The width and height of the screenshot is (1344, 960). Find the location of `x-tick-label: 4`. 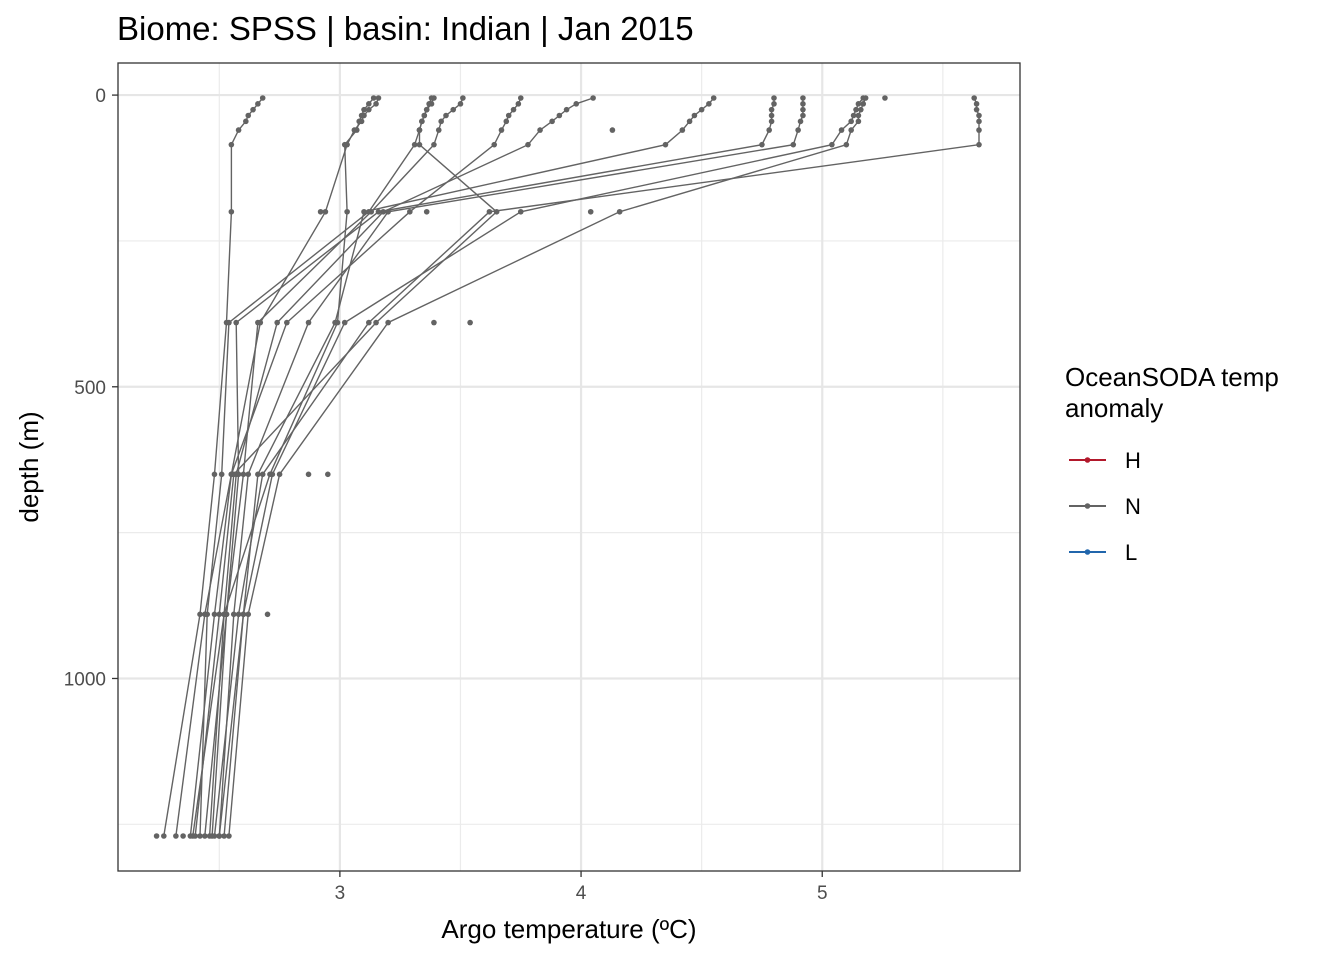

x-tick-label: 4 is located at coordinates (581, 893).